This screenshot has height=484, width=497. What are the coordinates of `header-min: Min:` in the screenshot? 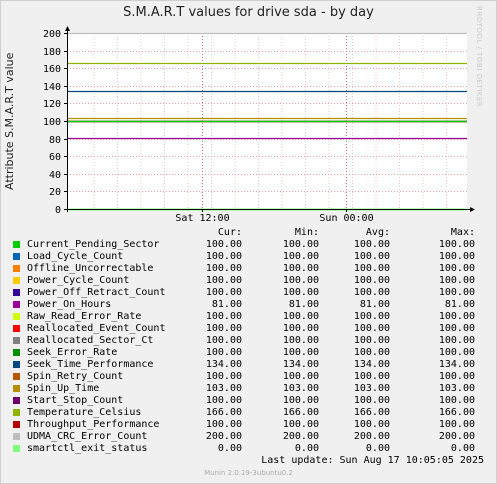 It's located at (306, 232).